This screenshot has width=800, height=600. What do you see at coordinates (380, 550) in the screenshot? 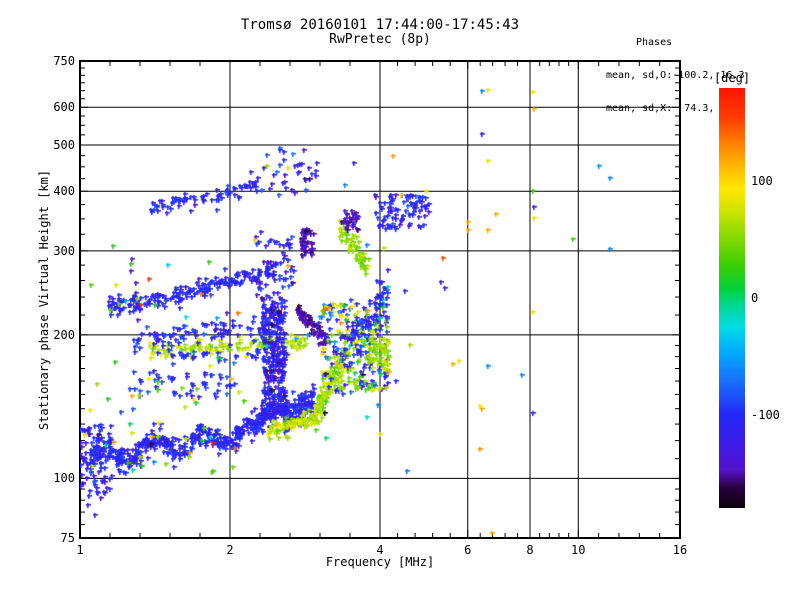
I see `x-tick-label: 4` at bounding box center [380, 550].